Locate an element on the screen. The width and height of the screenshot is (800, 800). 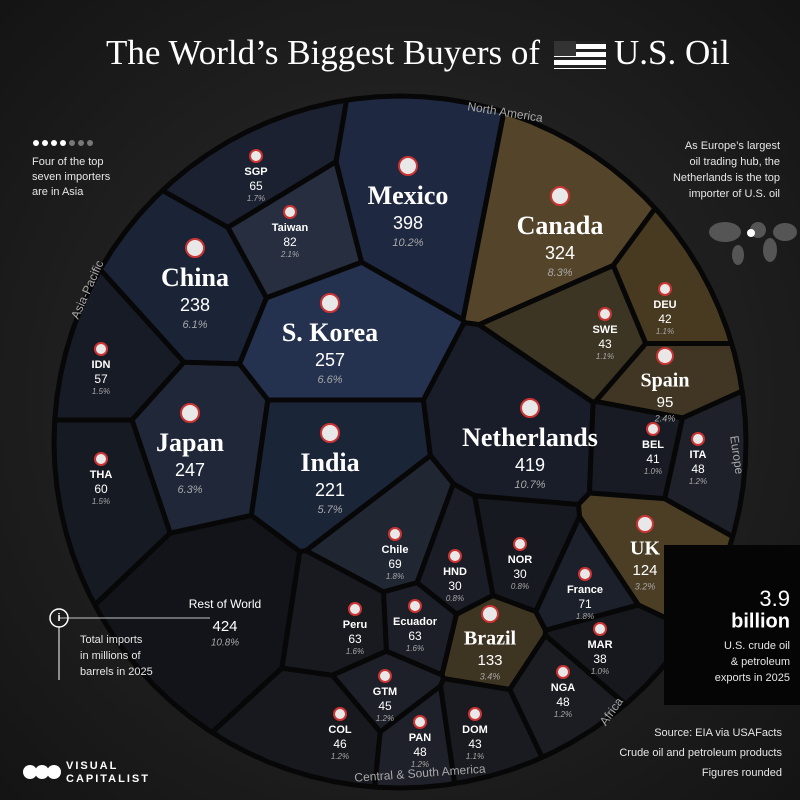
total-box is located at coordinates (732, 625).